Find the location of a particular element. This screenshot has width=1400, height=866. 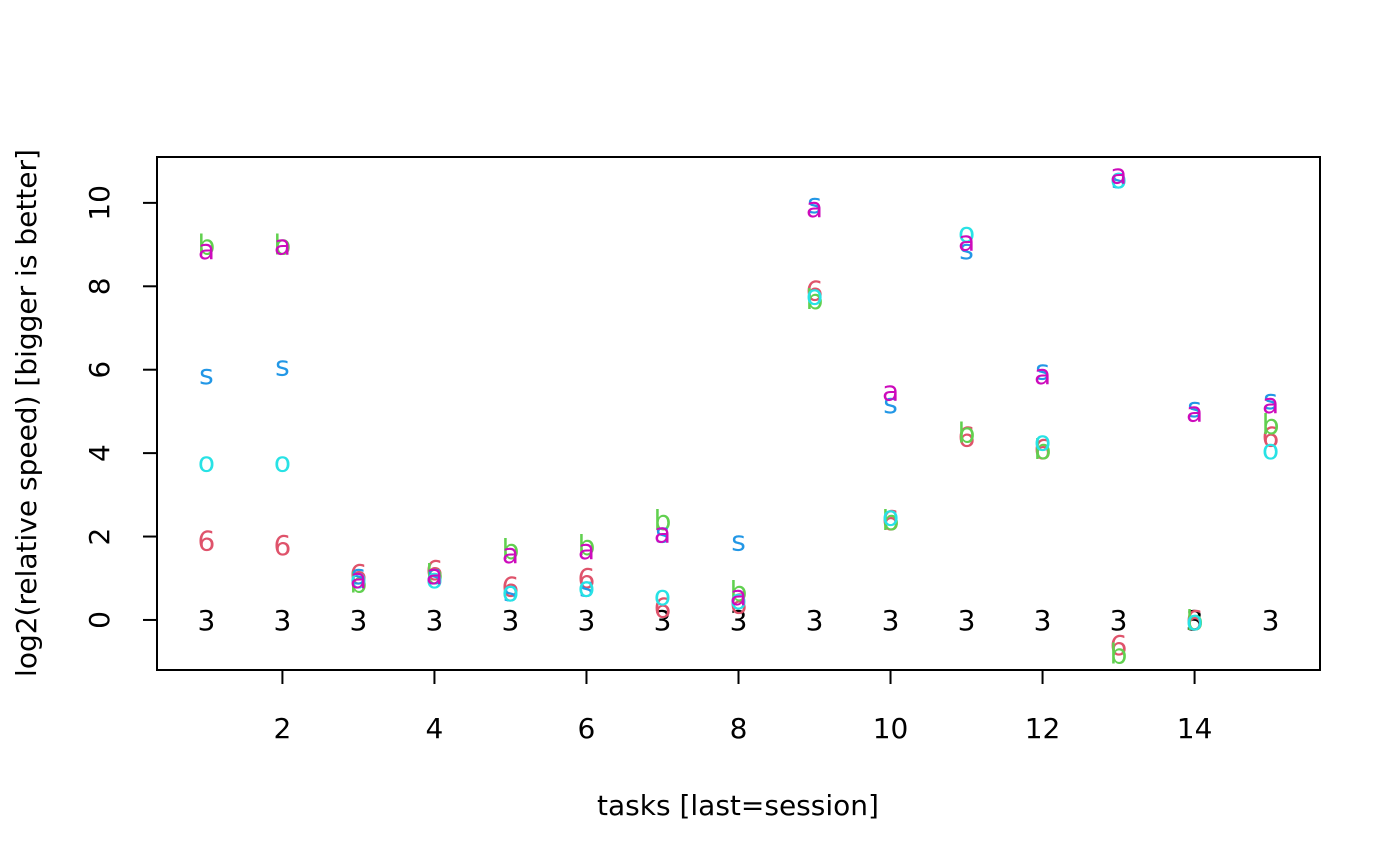

y-tick-label: 8 is located at coordinates (99, 286).